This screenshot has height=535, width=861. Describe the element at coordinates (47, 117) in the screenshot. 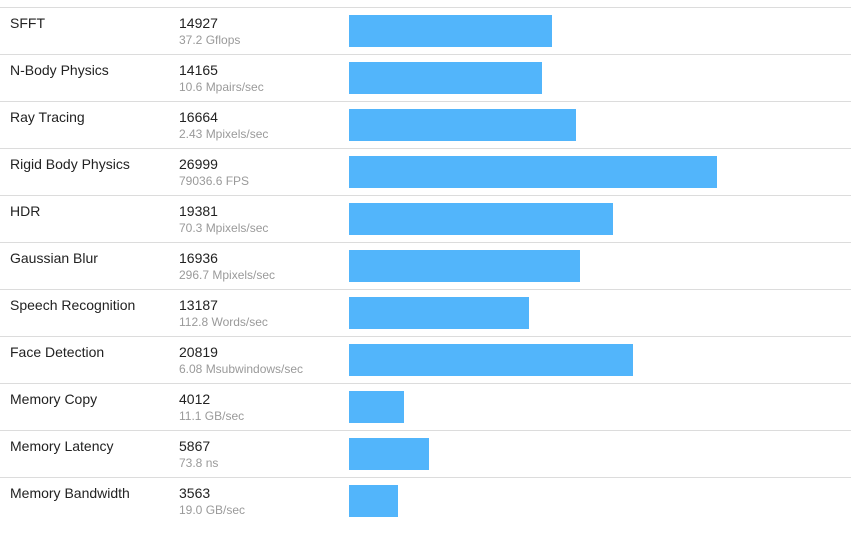

I see `benchmark-name: Ray Tracing` at that location.